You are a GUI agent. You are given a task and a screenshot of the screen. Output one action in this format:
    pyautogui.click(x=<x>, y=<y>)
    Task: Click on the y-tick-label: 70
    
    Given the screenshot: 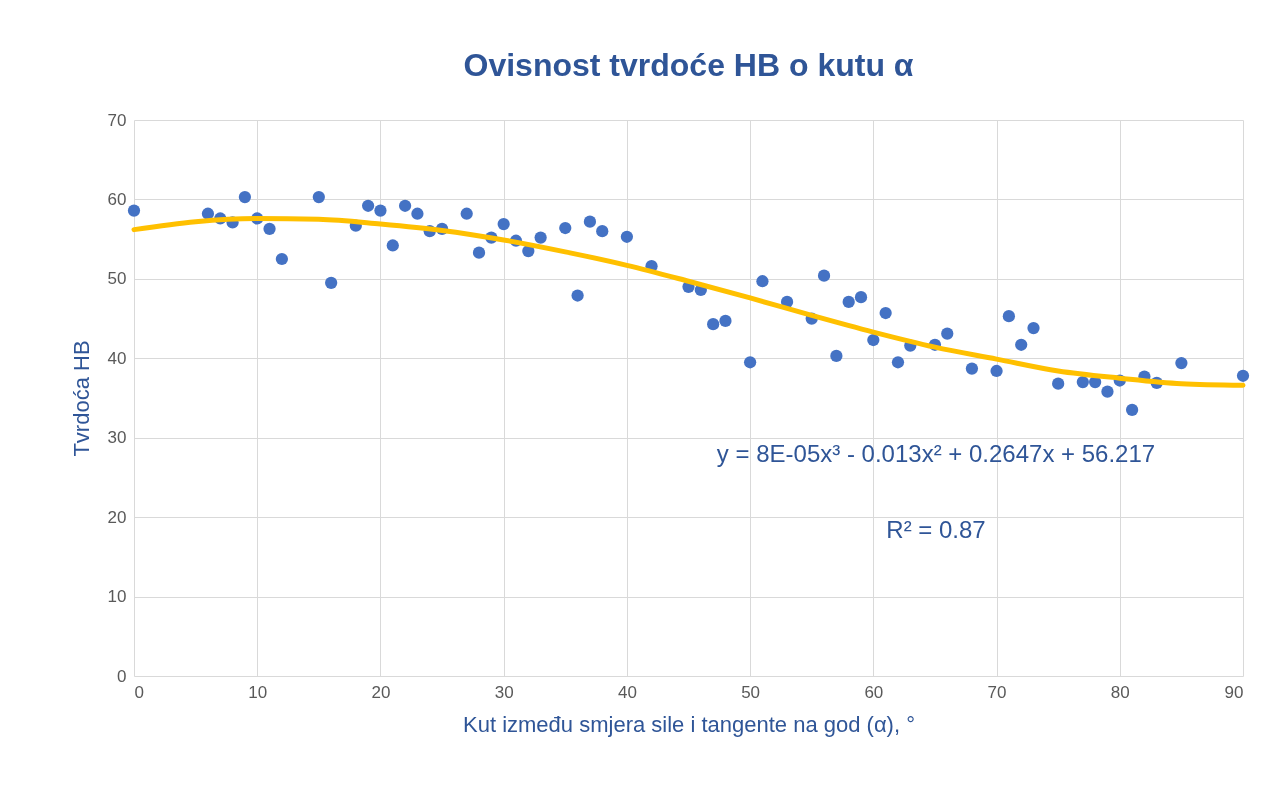 What is the action you would take?
    pyautogui.click(x=117, y=120)
    